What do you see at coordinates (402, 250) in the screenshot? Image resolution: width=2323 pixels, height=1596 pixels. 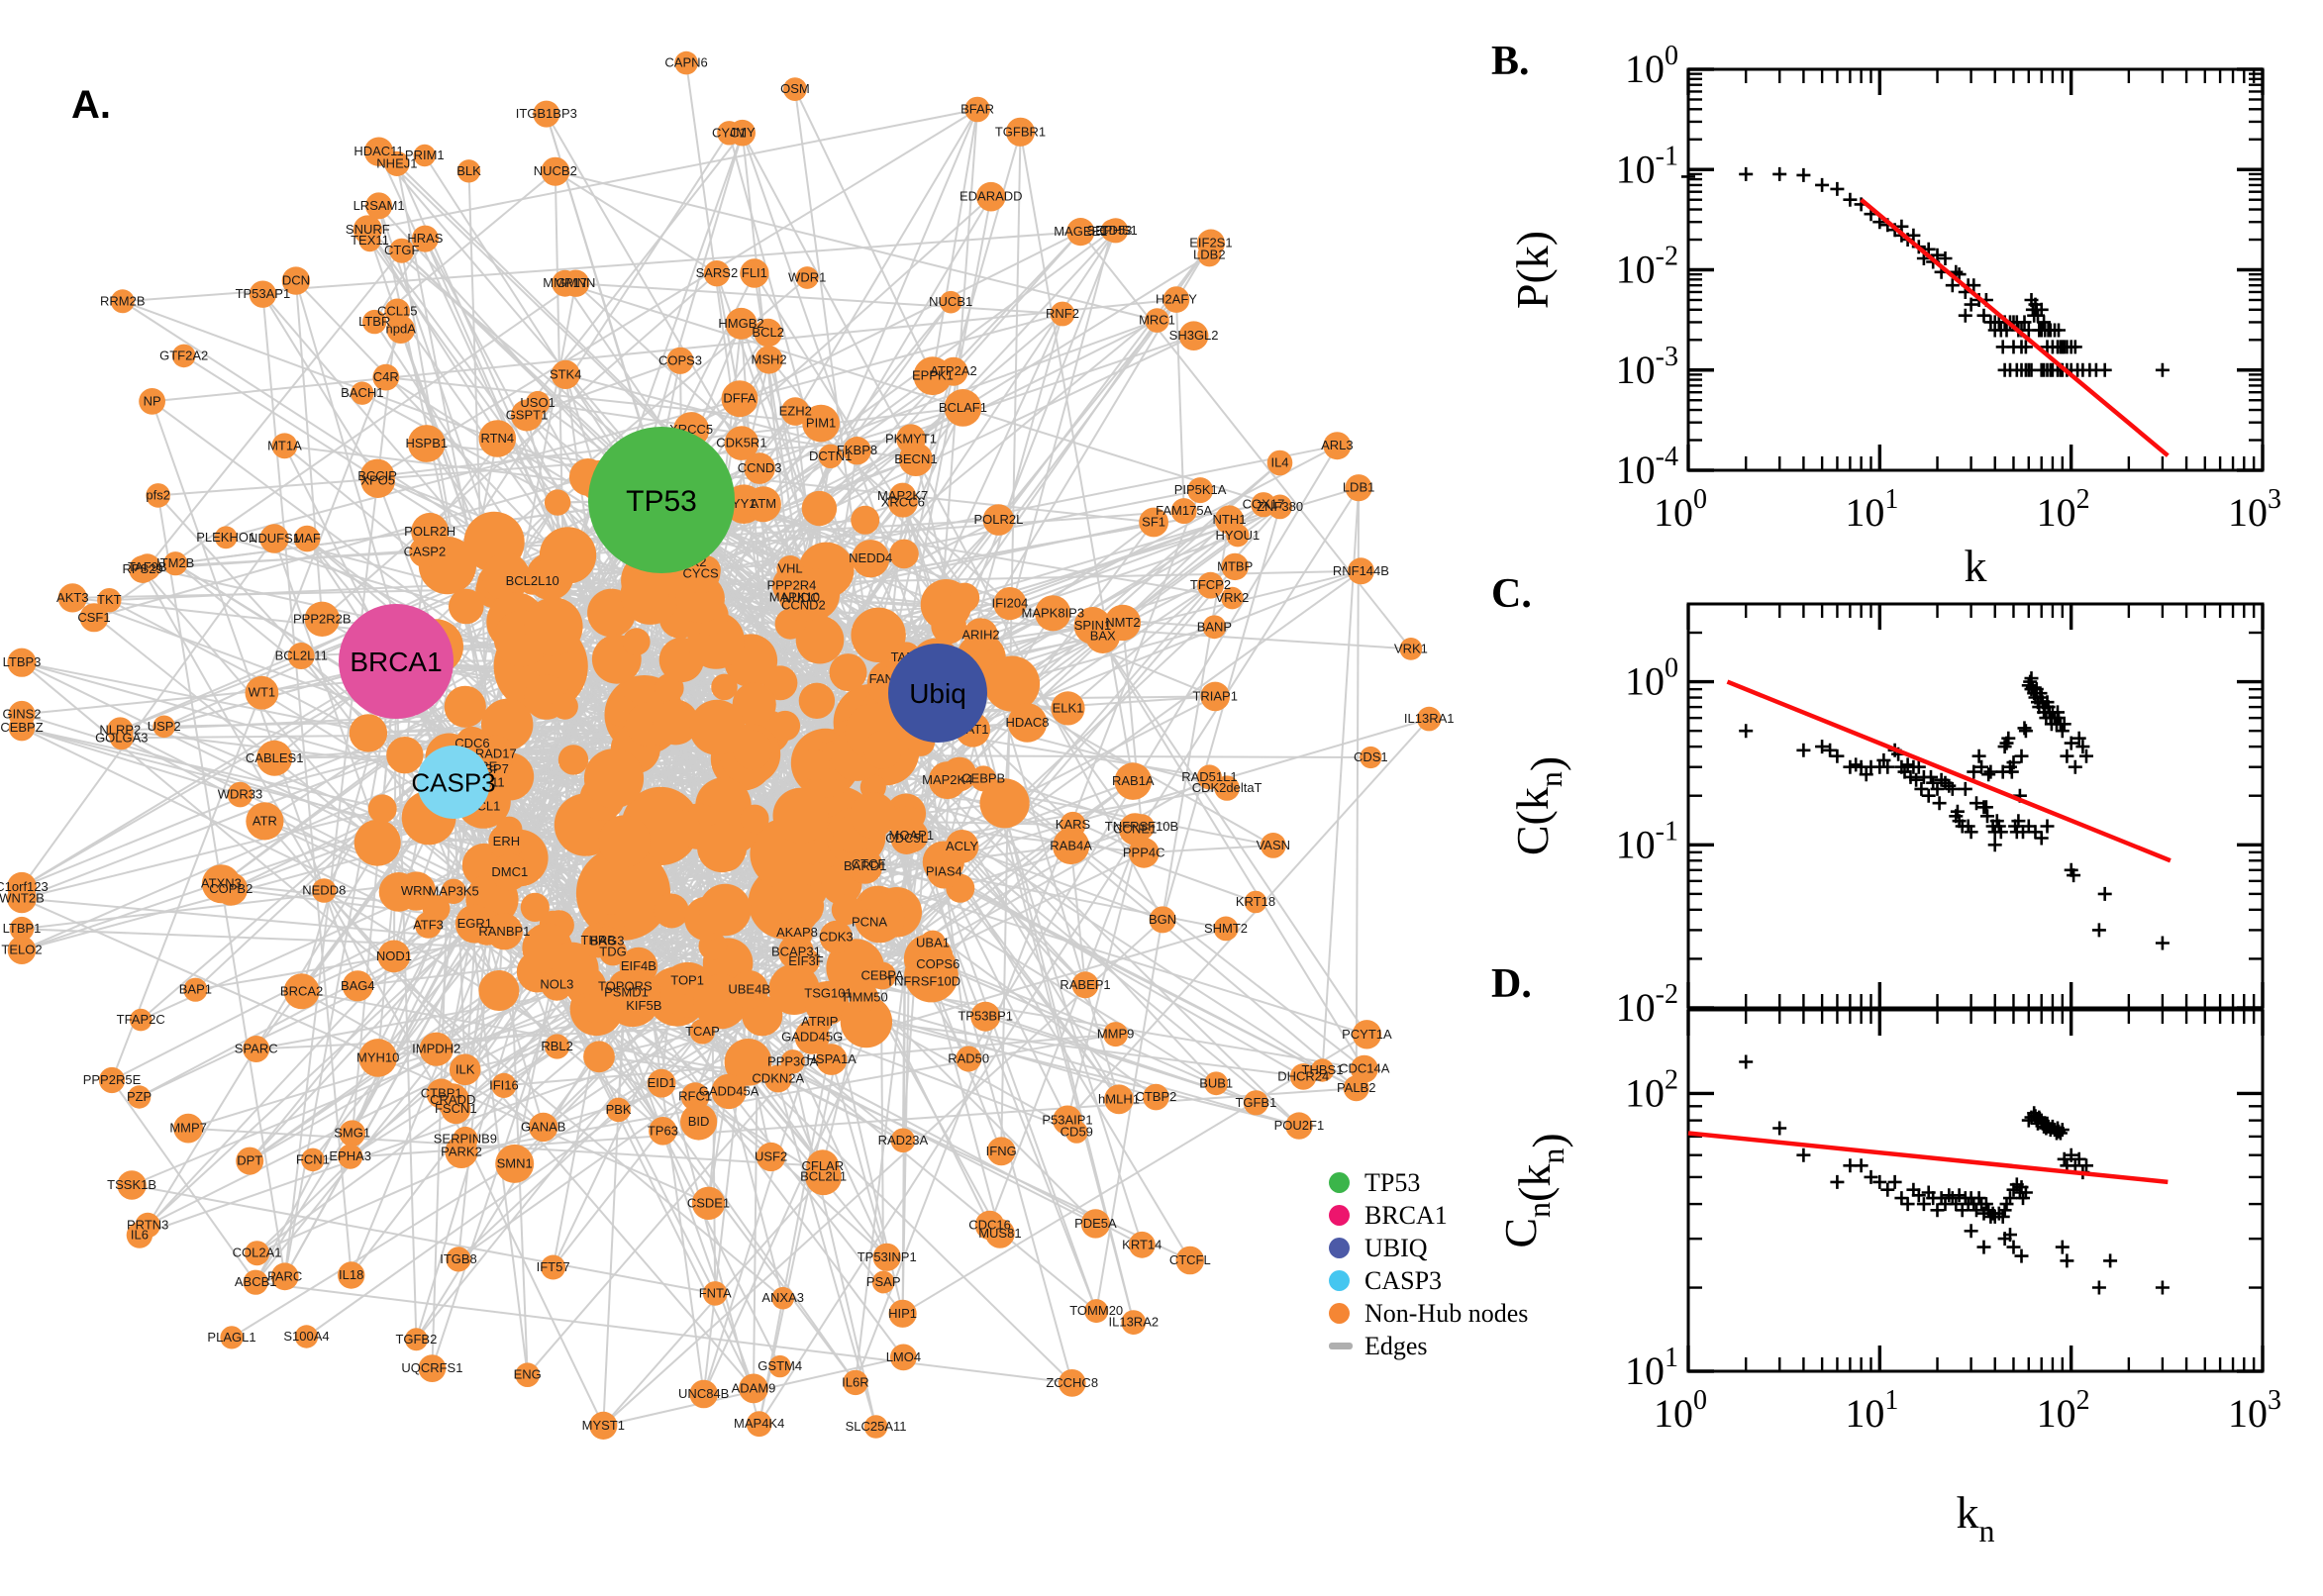 I see `gene-label: CTGF` at bounding box center [402, 250].